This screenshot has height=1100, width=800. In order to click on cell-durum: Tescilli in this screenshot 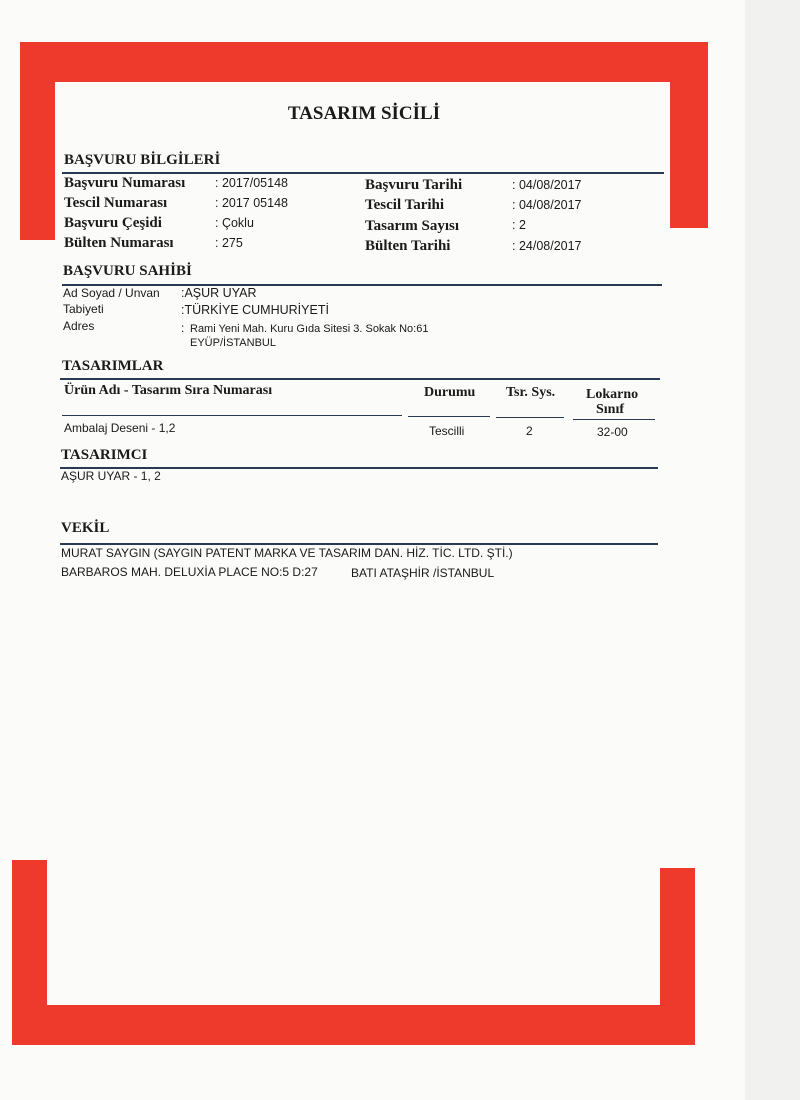, I will do `click(447, 431)`.